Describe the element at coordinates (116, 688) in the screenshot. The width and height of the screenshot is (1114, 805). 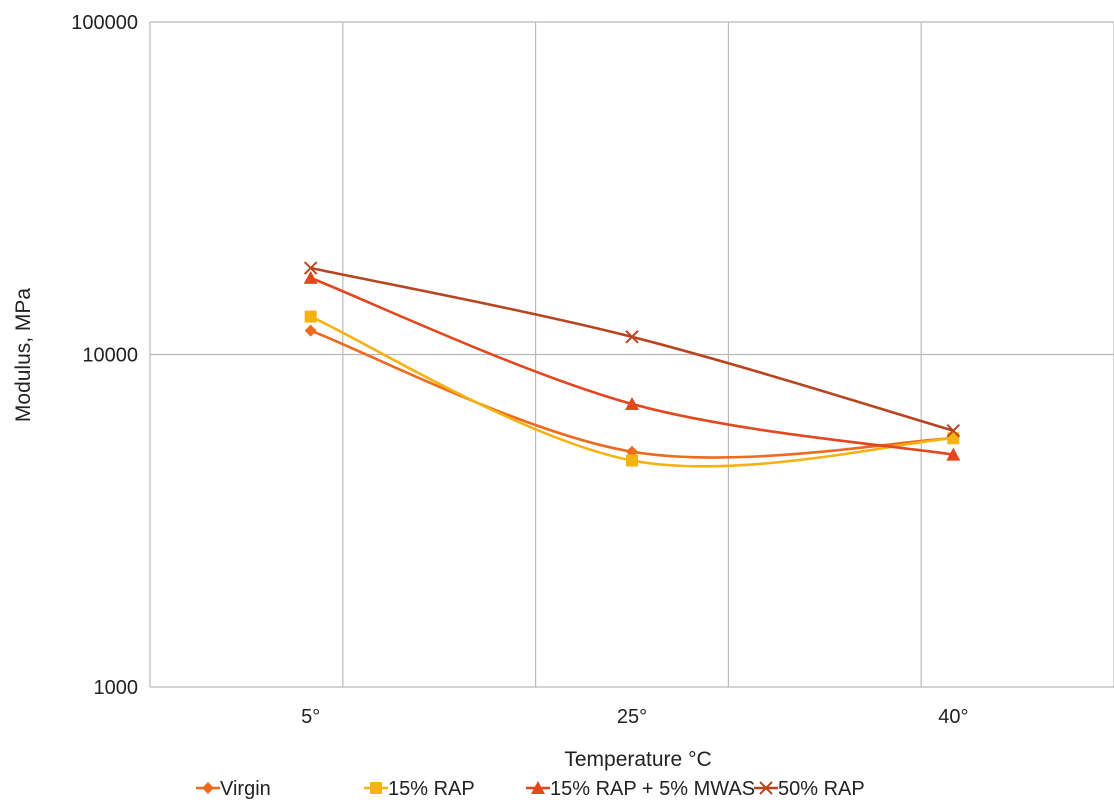
I see `y-tick-label: 1000` at that location.